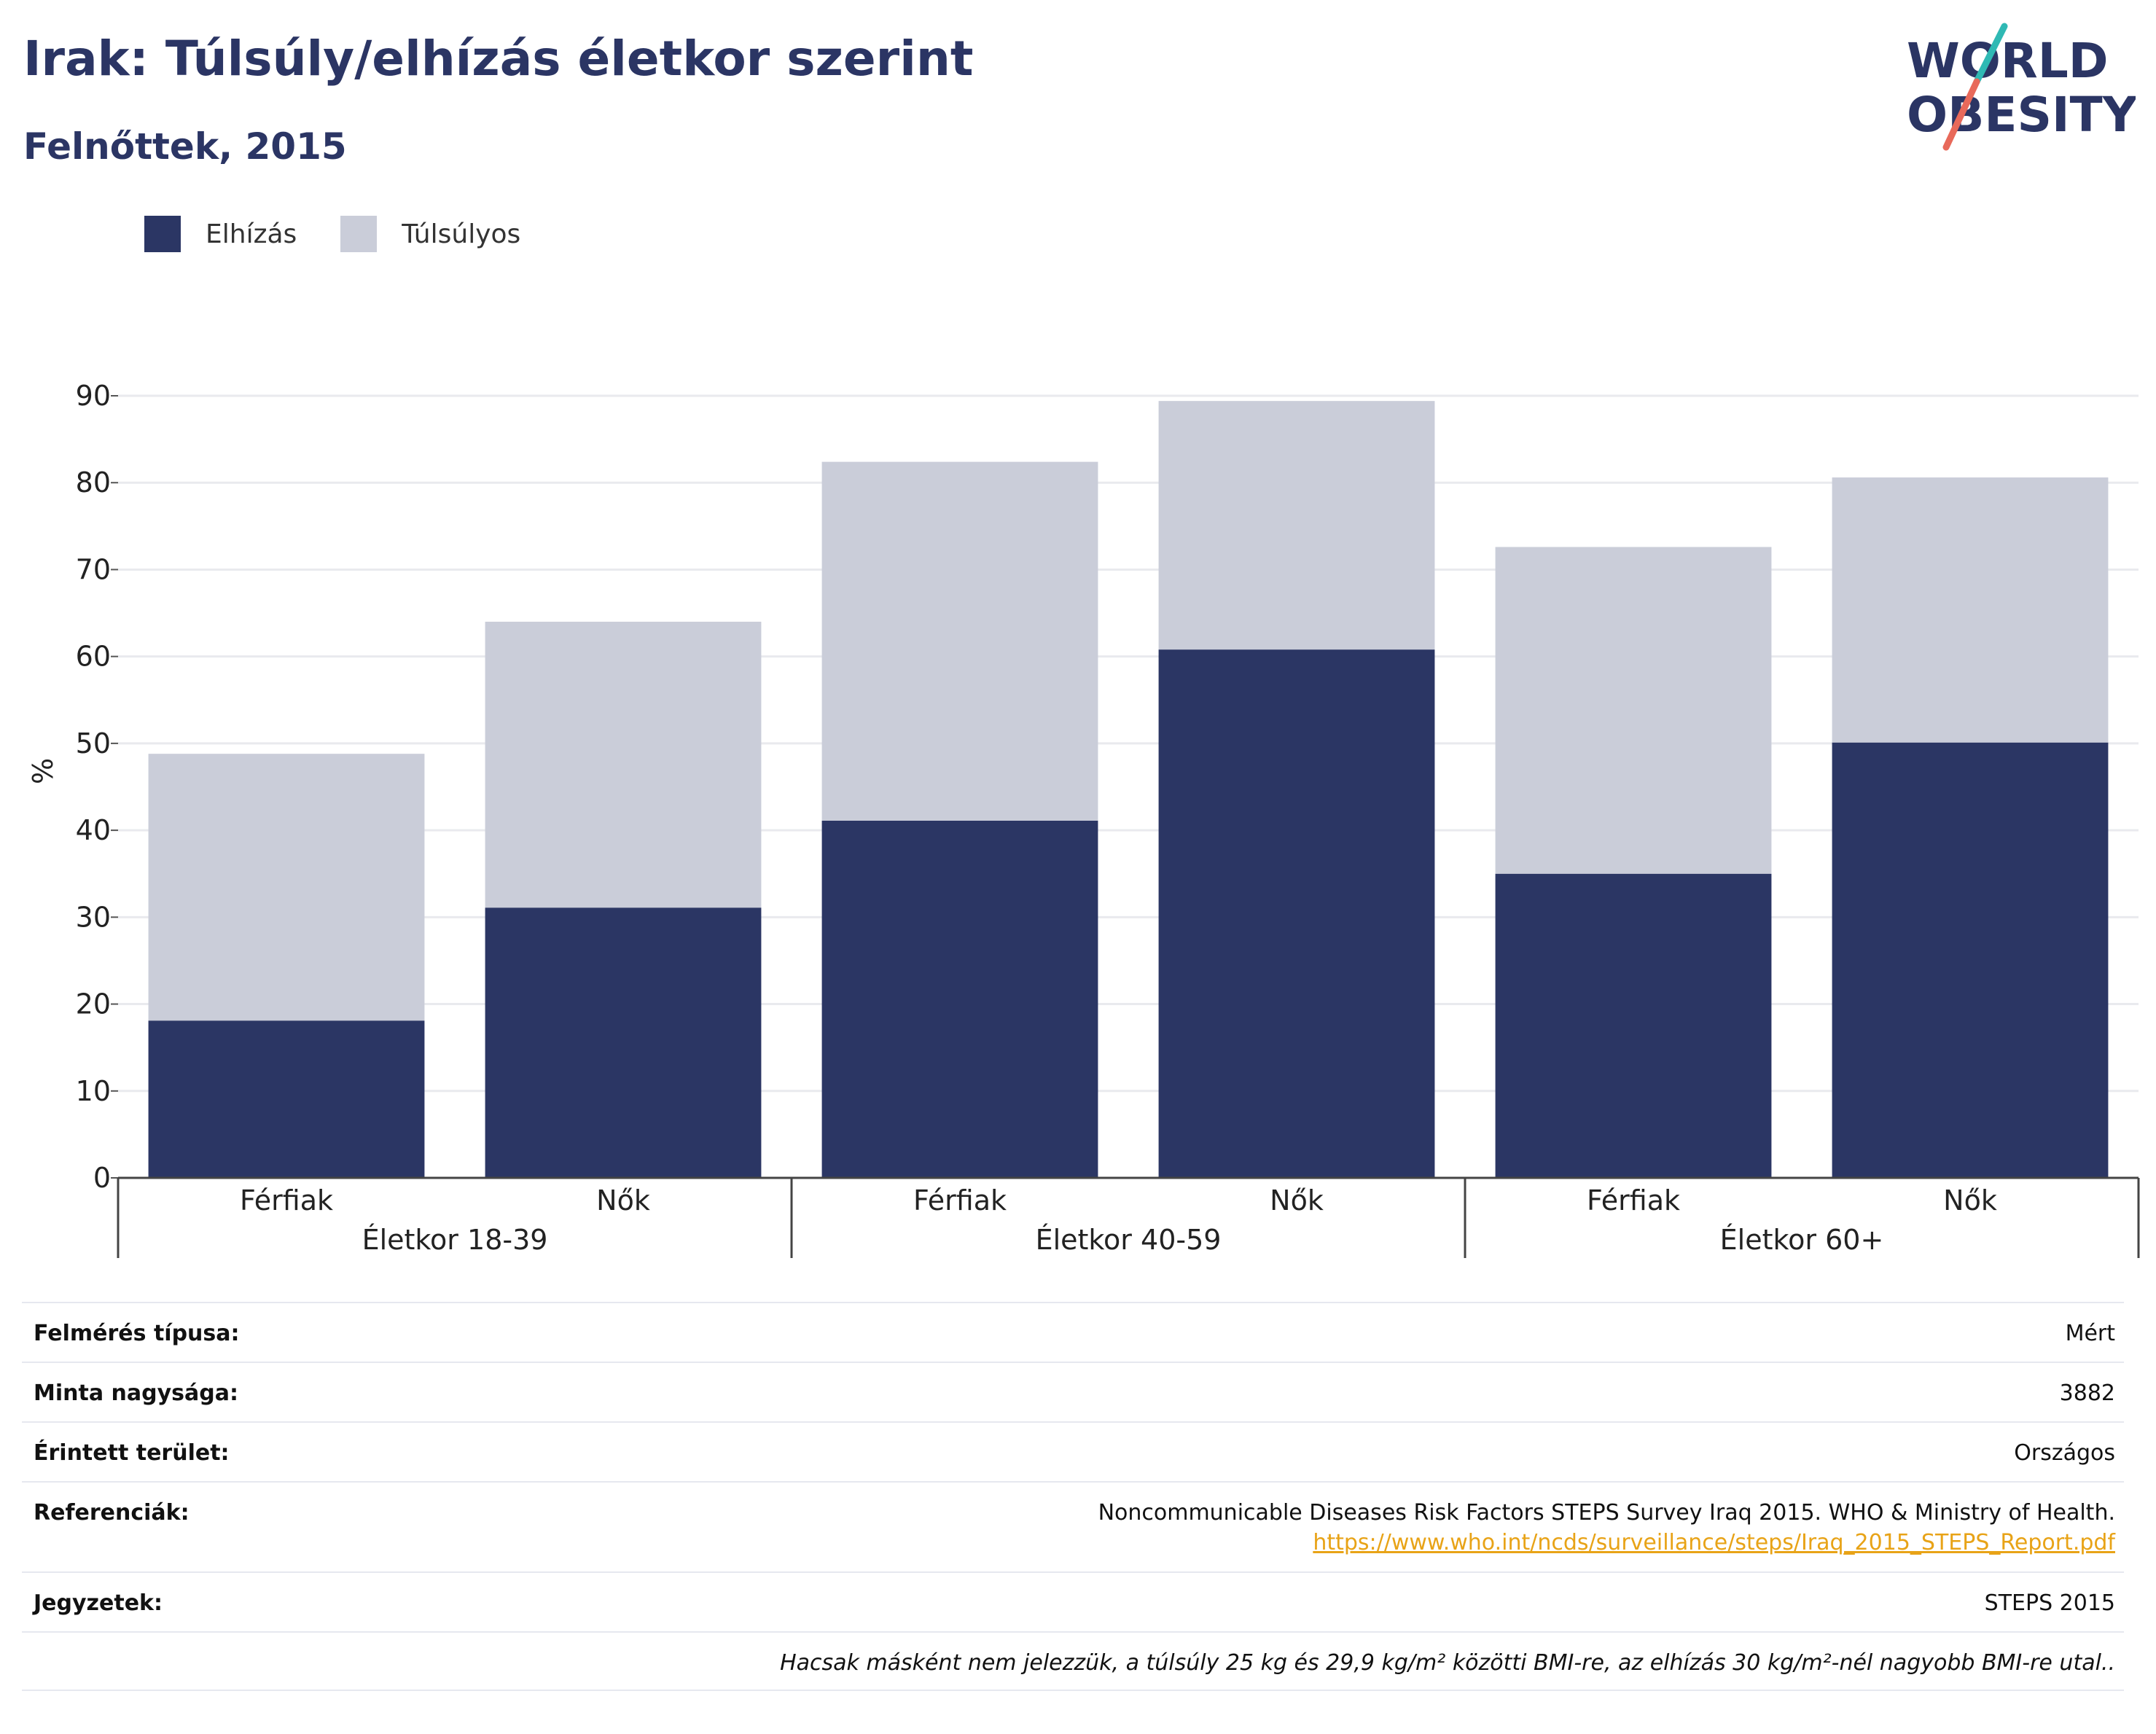 This screenshot has width=2156, height=1734. What do you see at coordinates (1073, 1601) in the screenshot?
I see `row-notes: Jegyzetek: STEPS 2015` at bounding box center [1073, 1601].